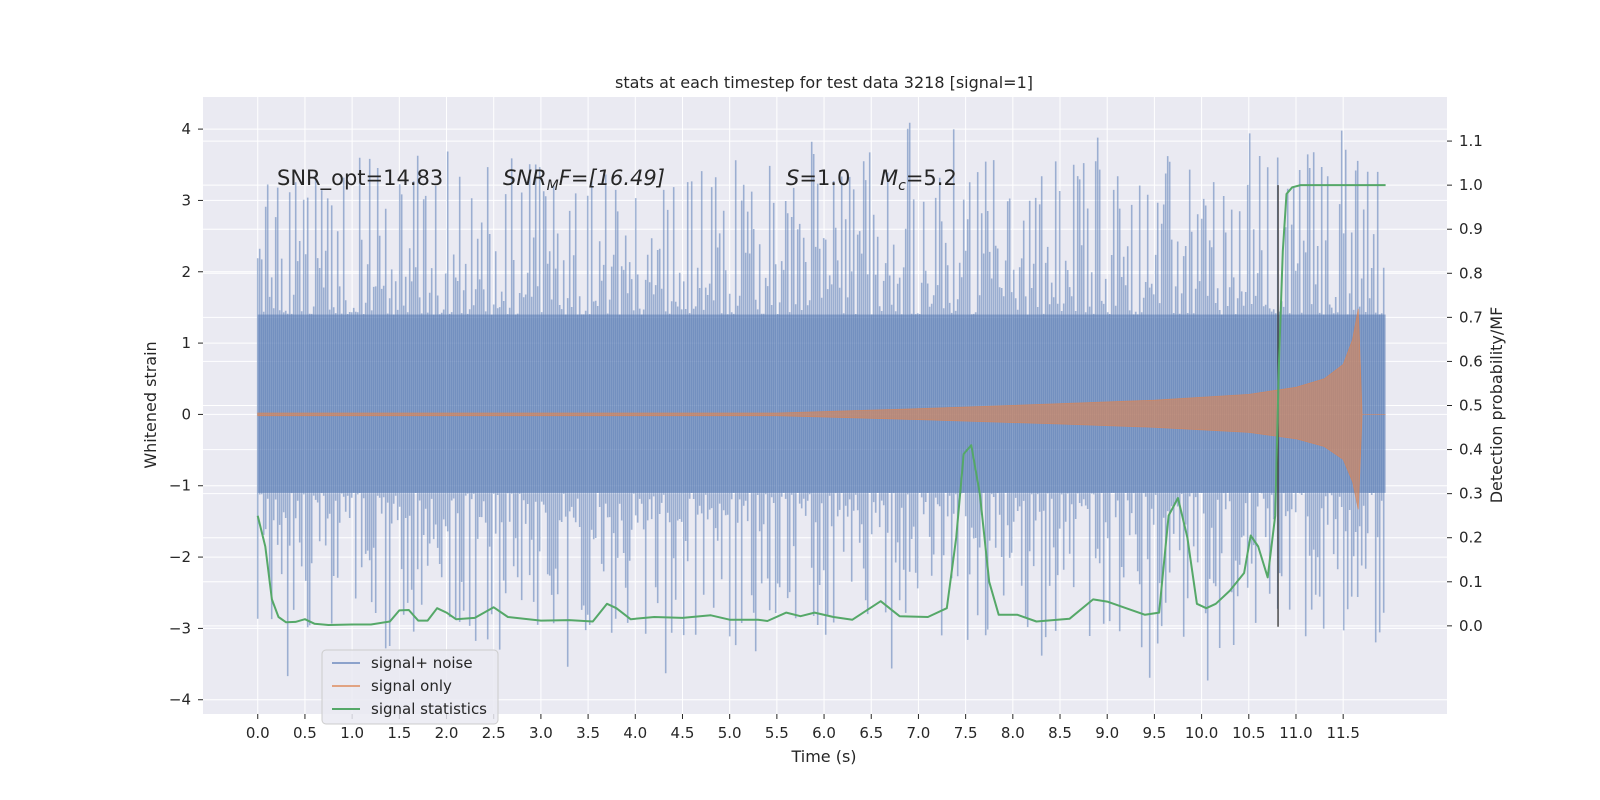  What do you see at coordinates (494, 733) in the screenshot?
I see `x-tick-label: 2.5` at bounding box center [494, 733].